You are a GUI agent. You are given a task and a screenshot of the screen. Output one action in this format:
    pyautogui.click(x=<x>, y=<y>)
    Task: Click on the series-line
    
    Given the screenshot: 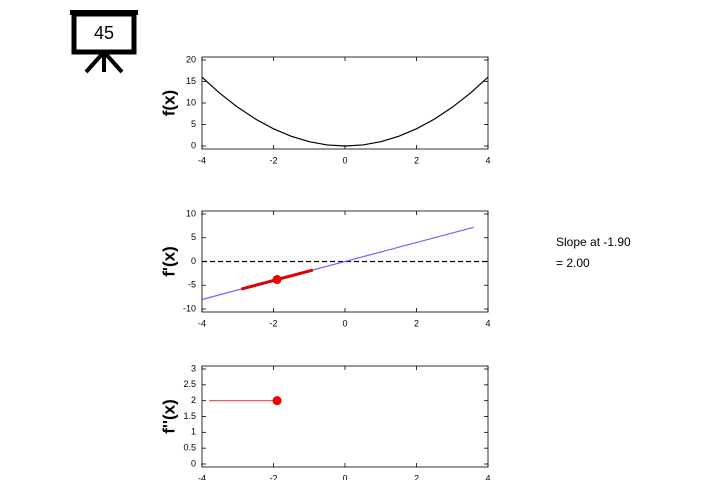 What is the action you would take?
    pyautogui.click(x=345, y=111)
    